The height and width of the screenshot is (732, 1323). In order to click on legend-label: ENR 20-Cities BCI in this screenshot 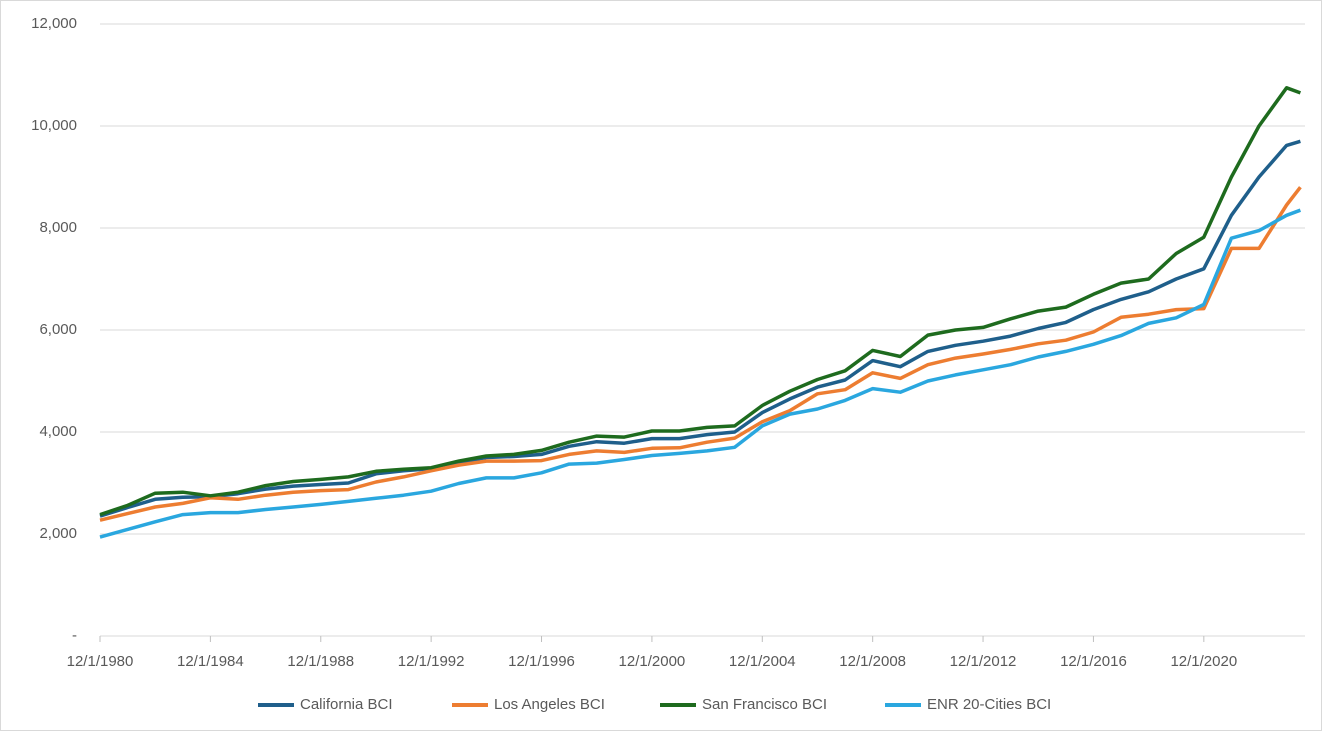, I will do `click(989, 704)`.